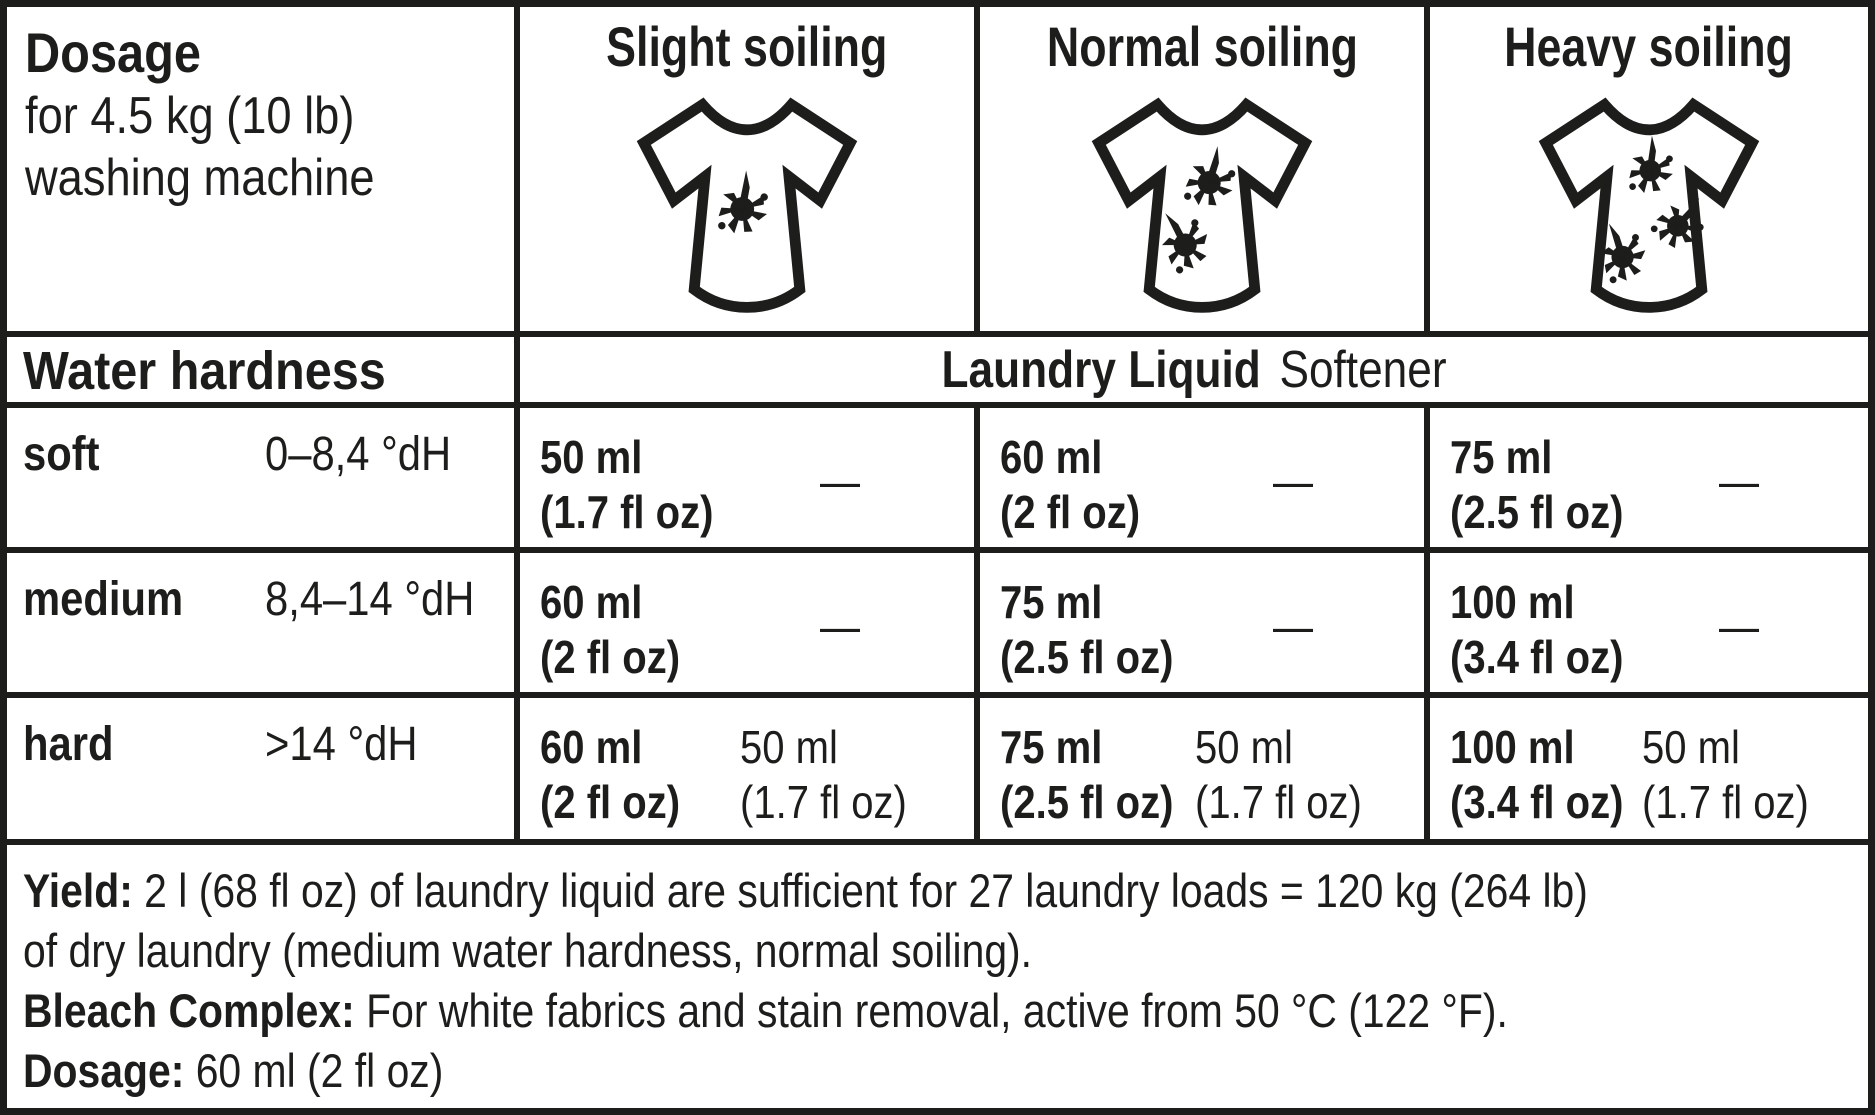  I want to click on dosage-subtitle-capacity: for 4.5 kg (10 lb), so click(190, 116).